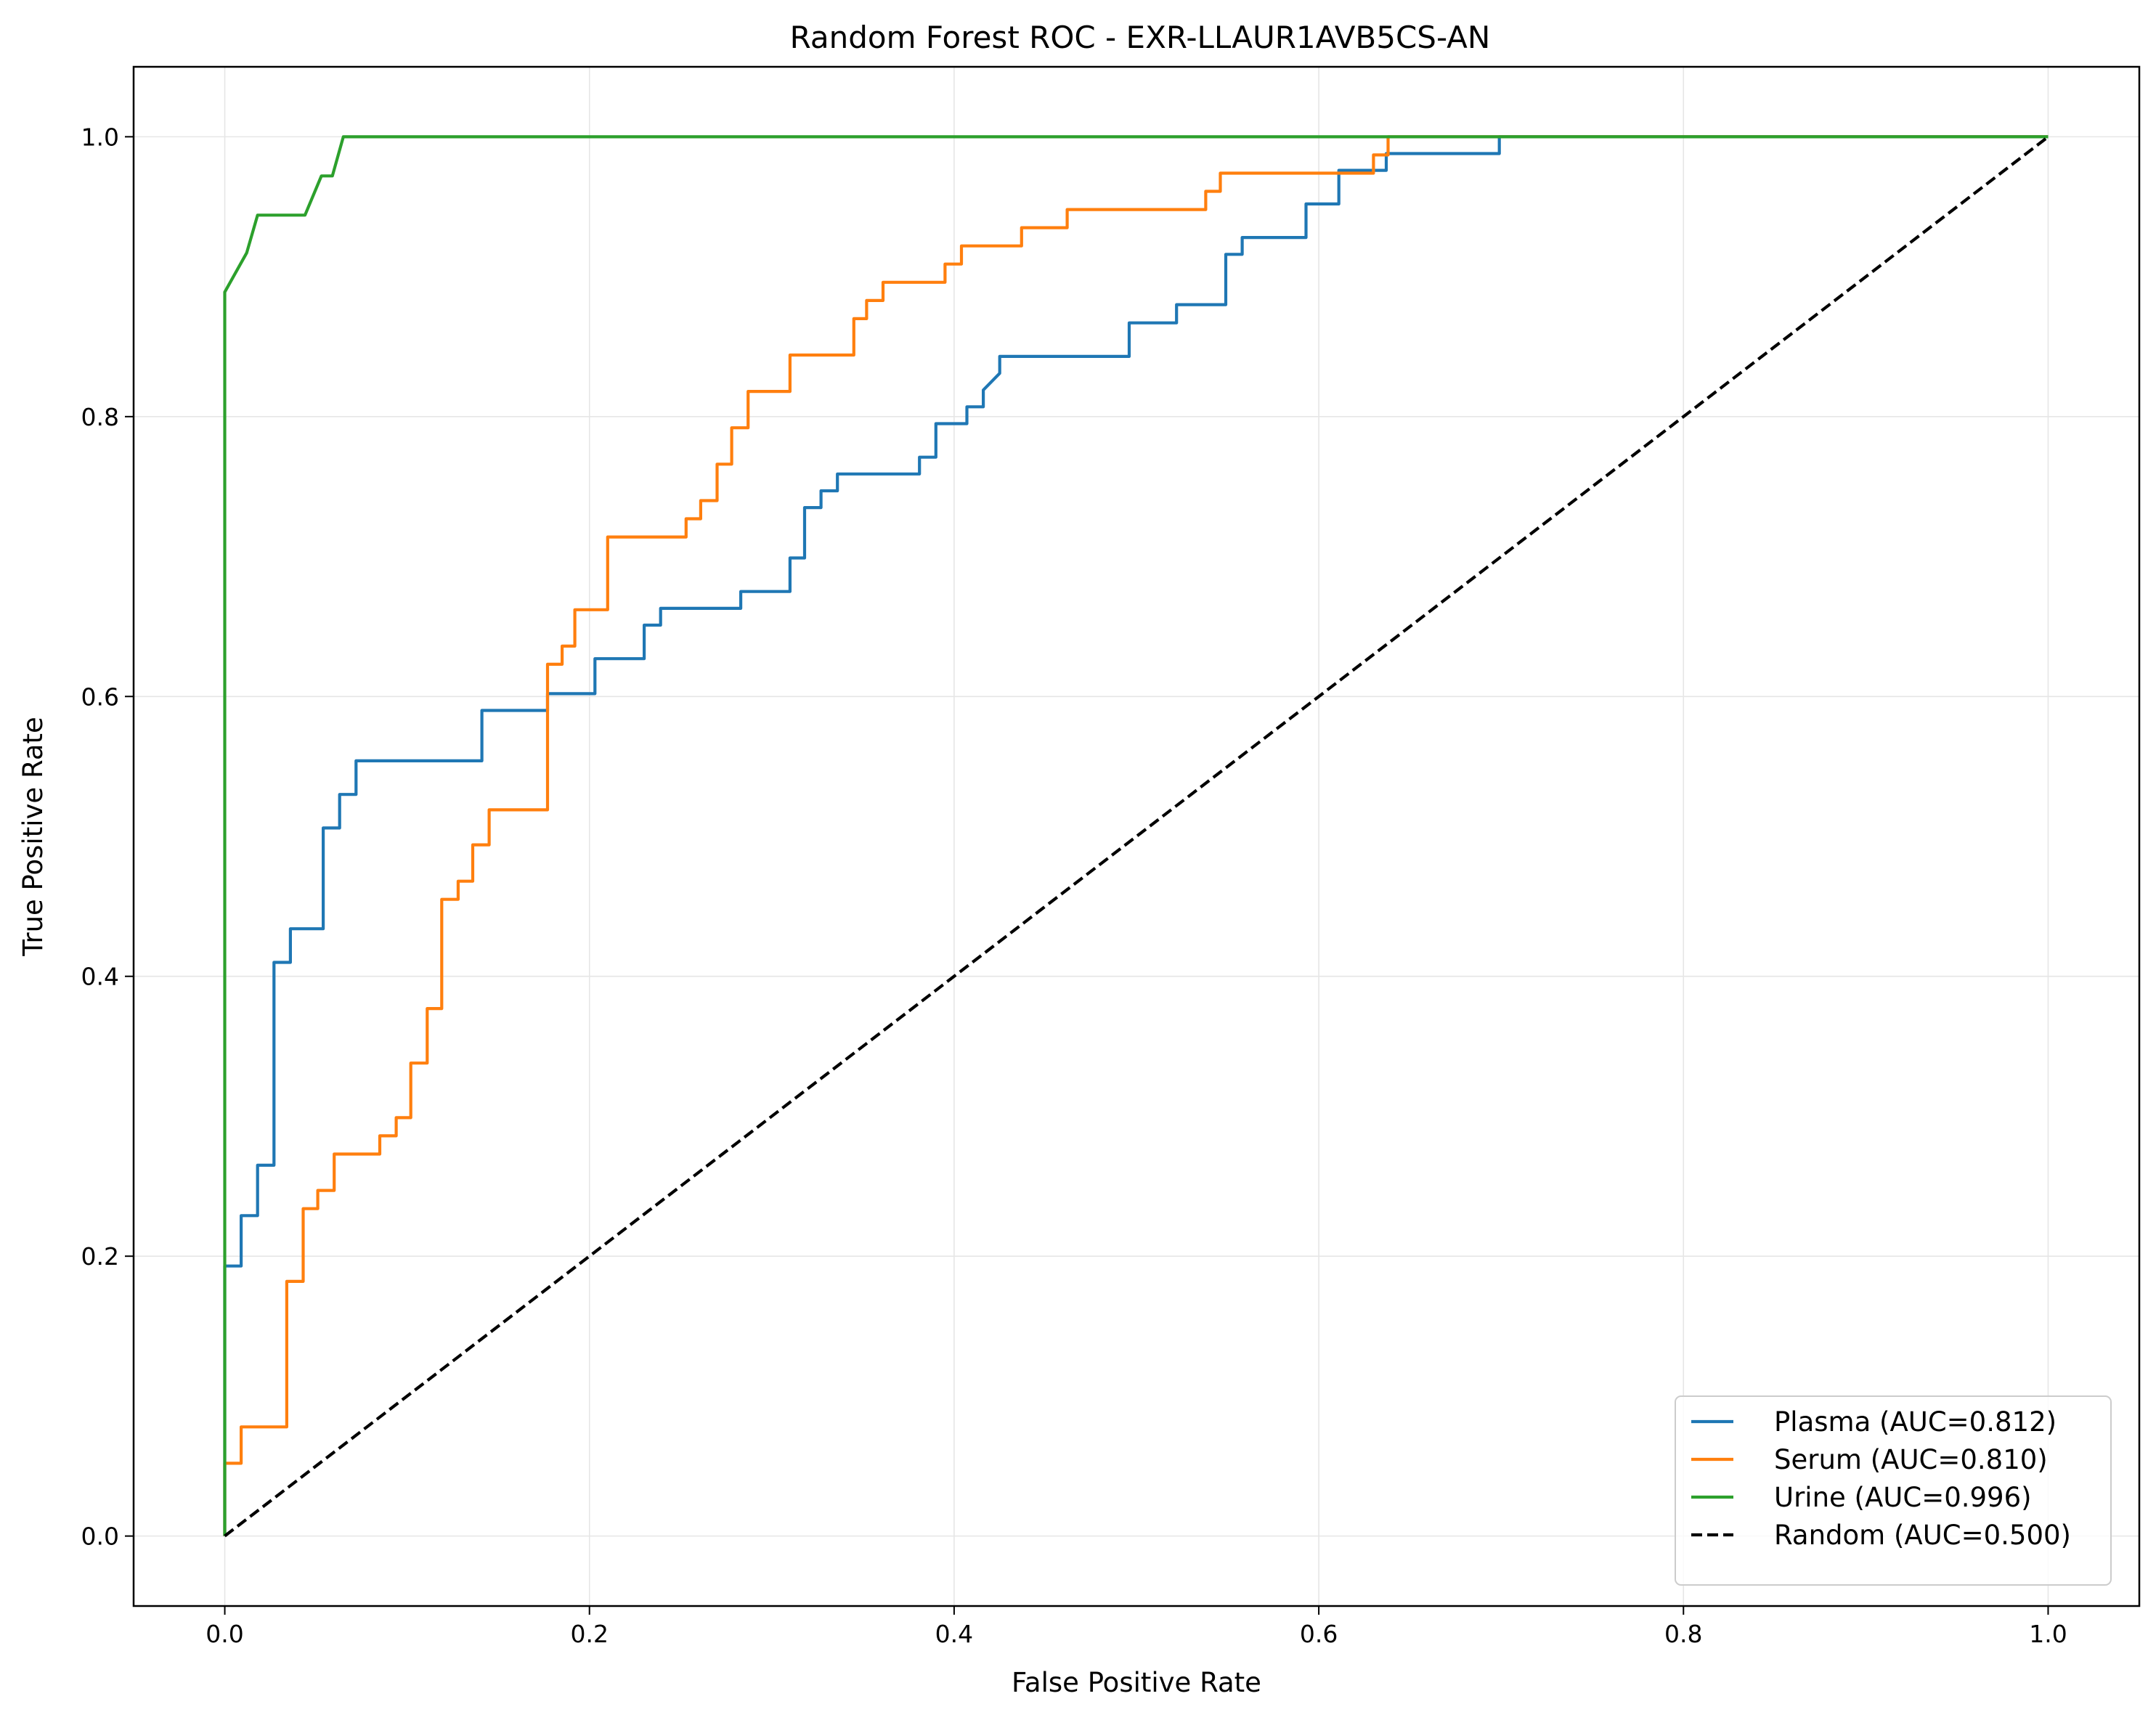 The height and width of the screenshot is (1720, 2156). Describe the element at coordinates (1915, 1422) in the screenshot. I see `legend-label-plasma: Plasma (AUC=0.812)` at that location.